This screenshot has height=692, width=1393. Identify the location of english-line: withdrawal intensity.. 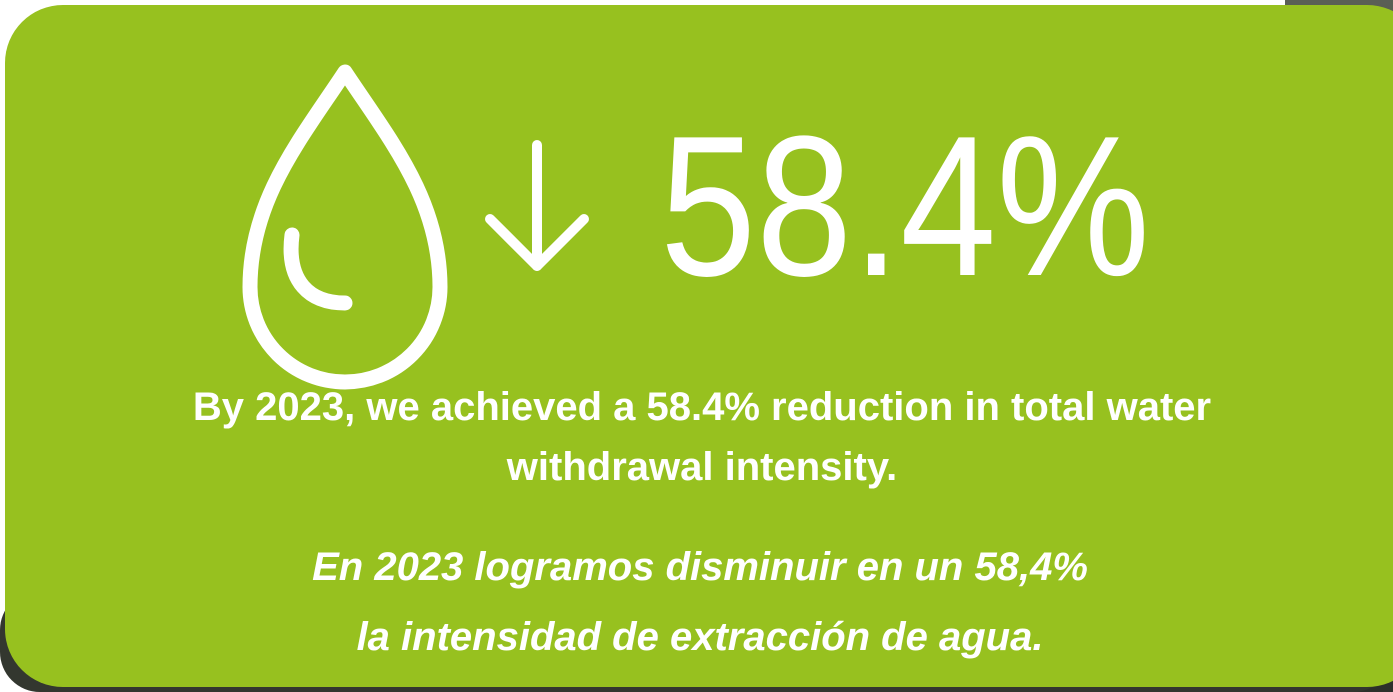
(701, 467).